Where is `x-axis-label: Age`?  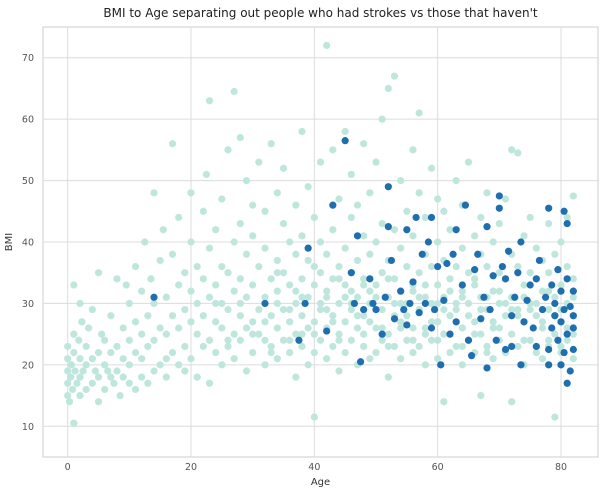
x-axis-label: Age is located at coordinates (320, 482).